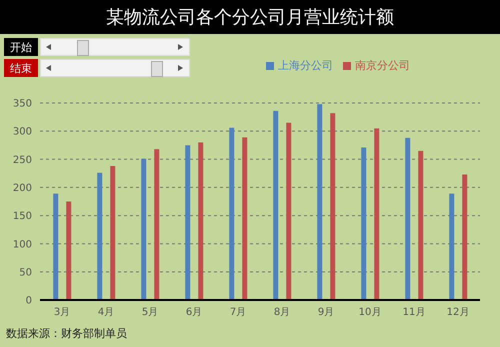 This screenshot has width=500, height=347. I want to click on x-tick-label: 7月, so click(238, 312).